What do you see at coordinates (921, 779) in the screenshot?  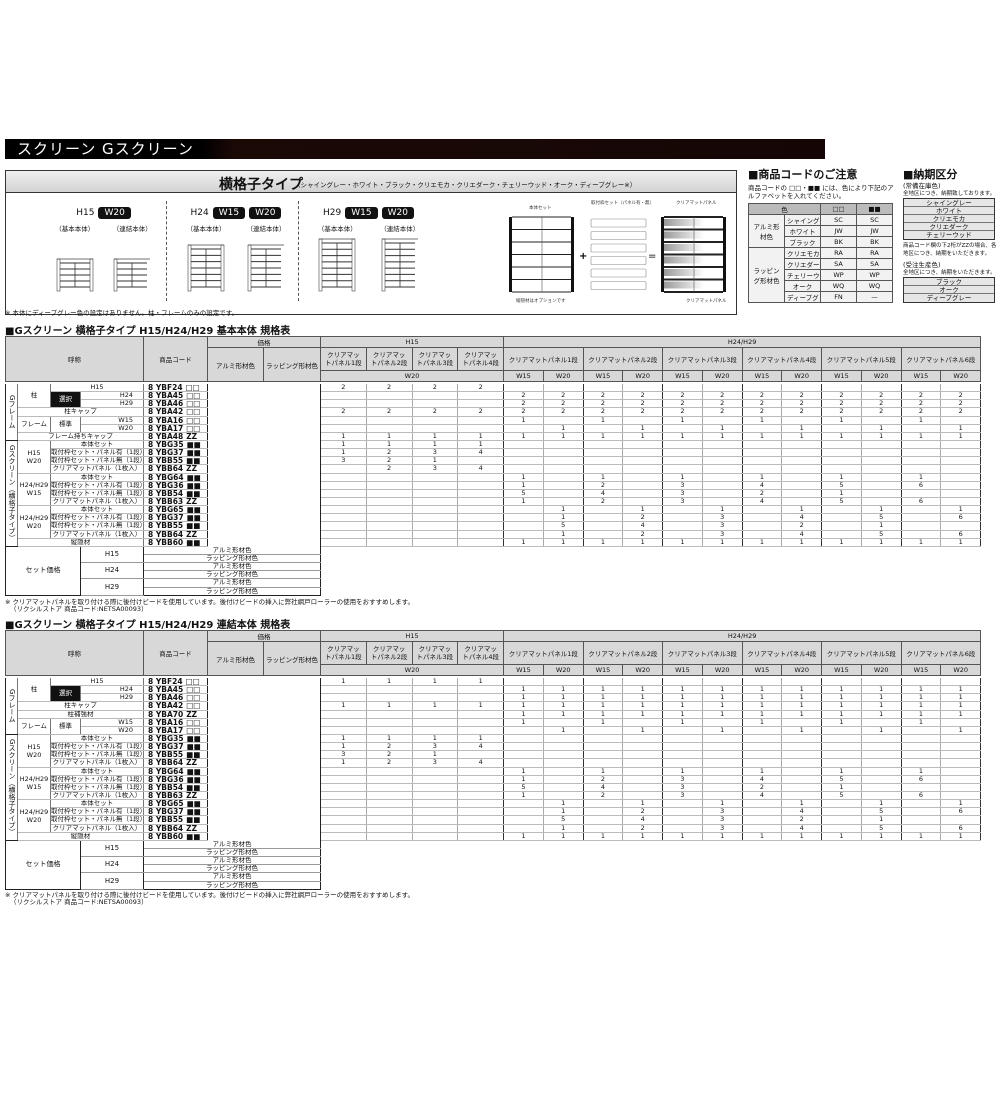 I see `quantity-cell: 6` at bounding box center [921, 779].